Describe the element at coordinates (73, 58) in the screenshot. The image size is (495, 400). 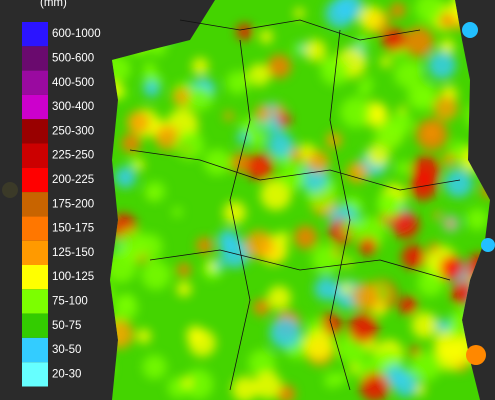
I see `legend-label: 500-600` at that location.